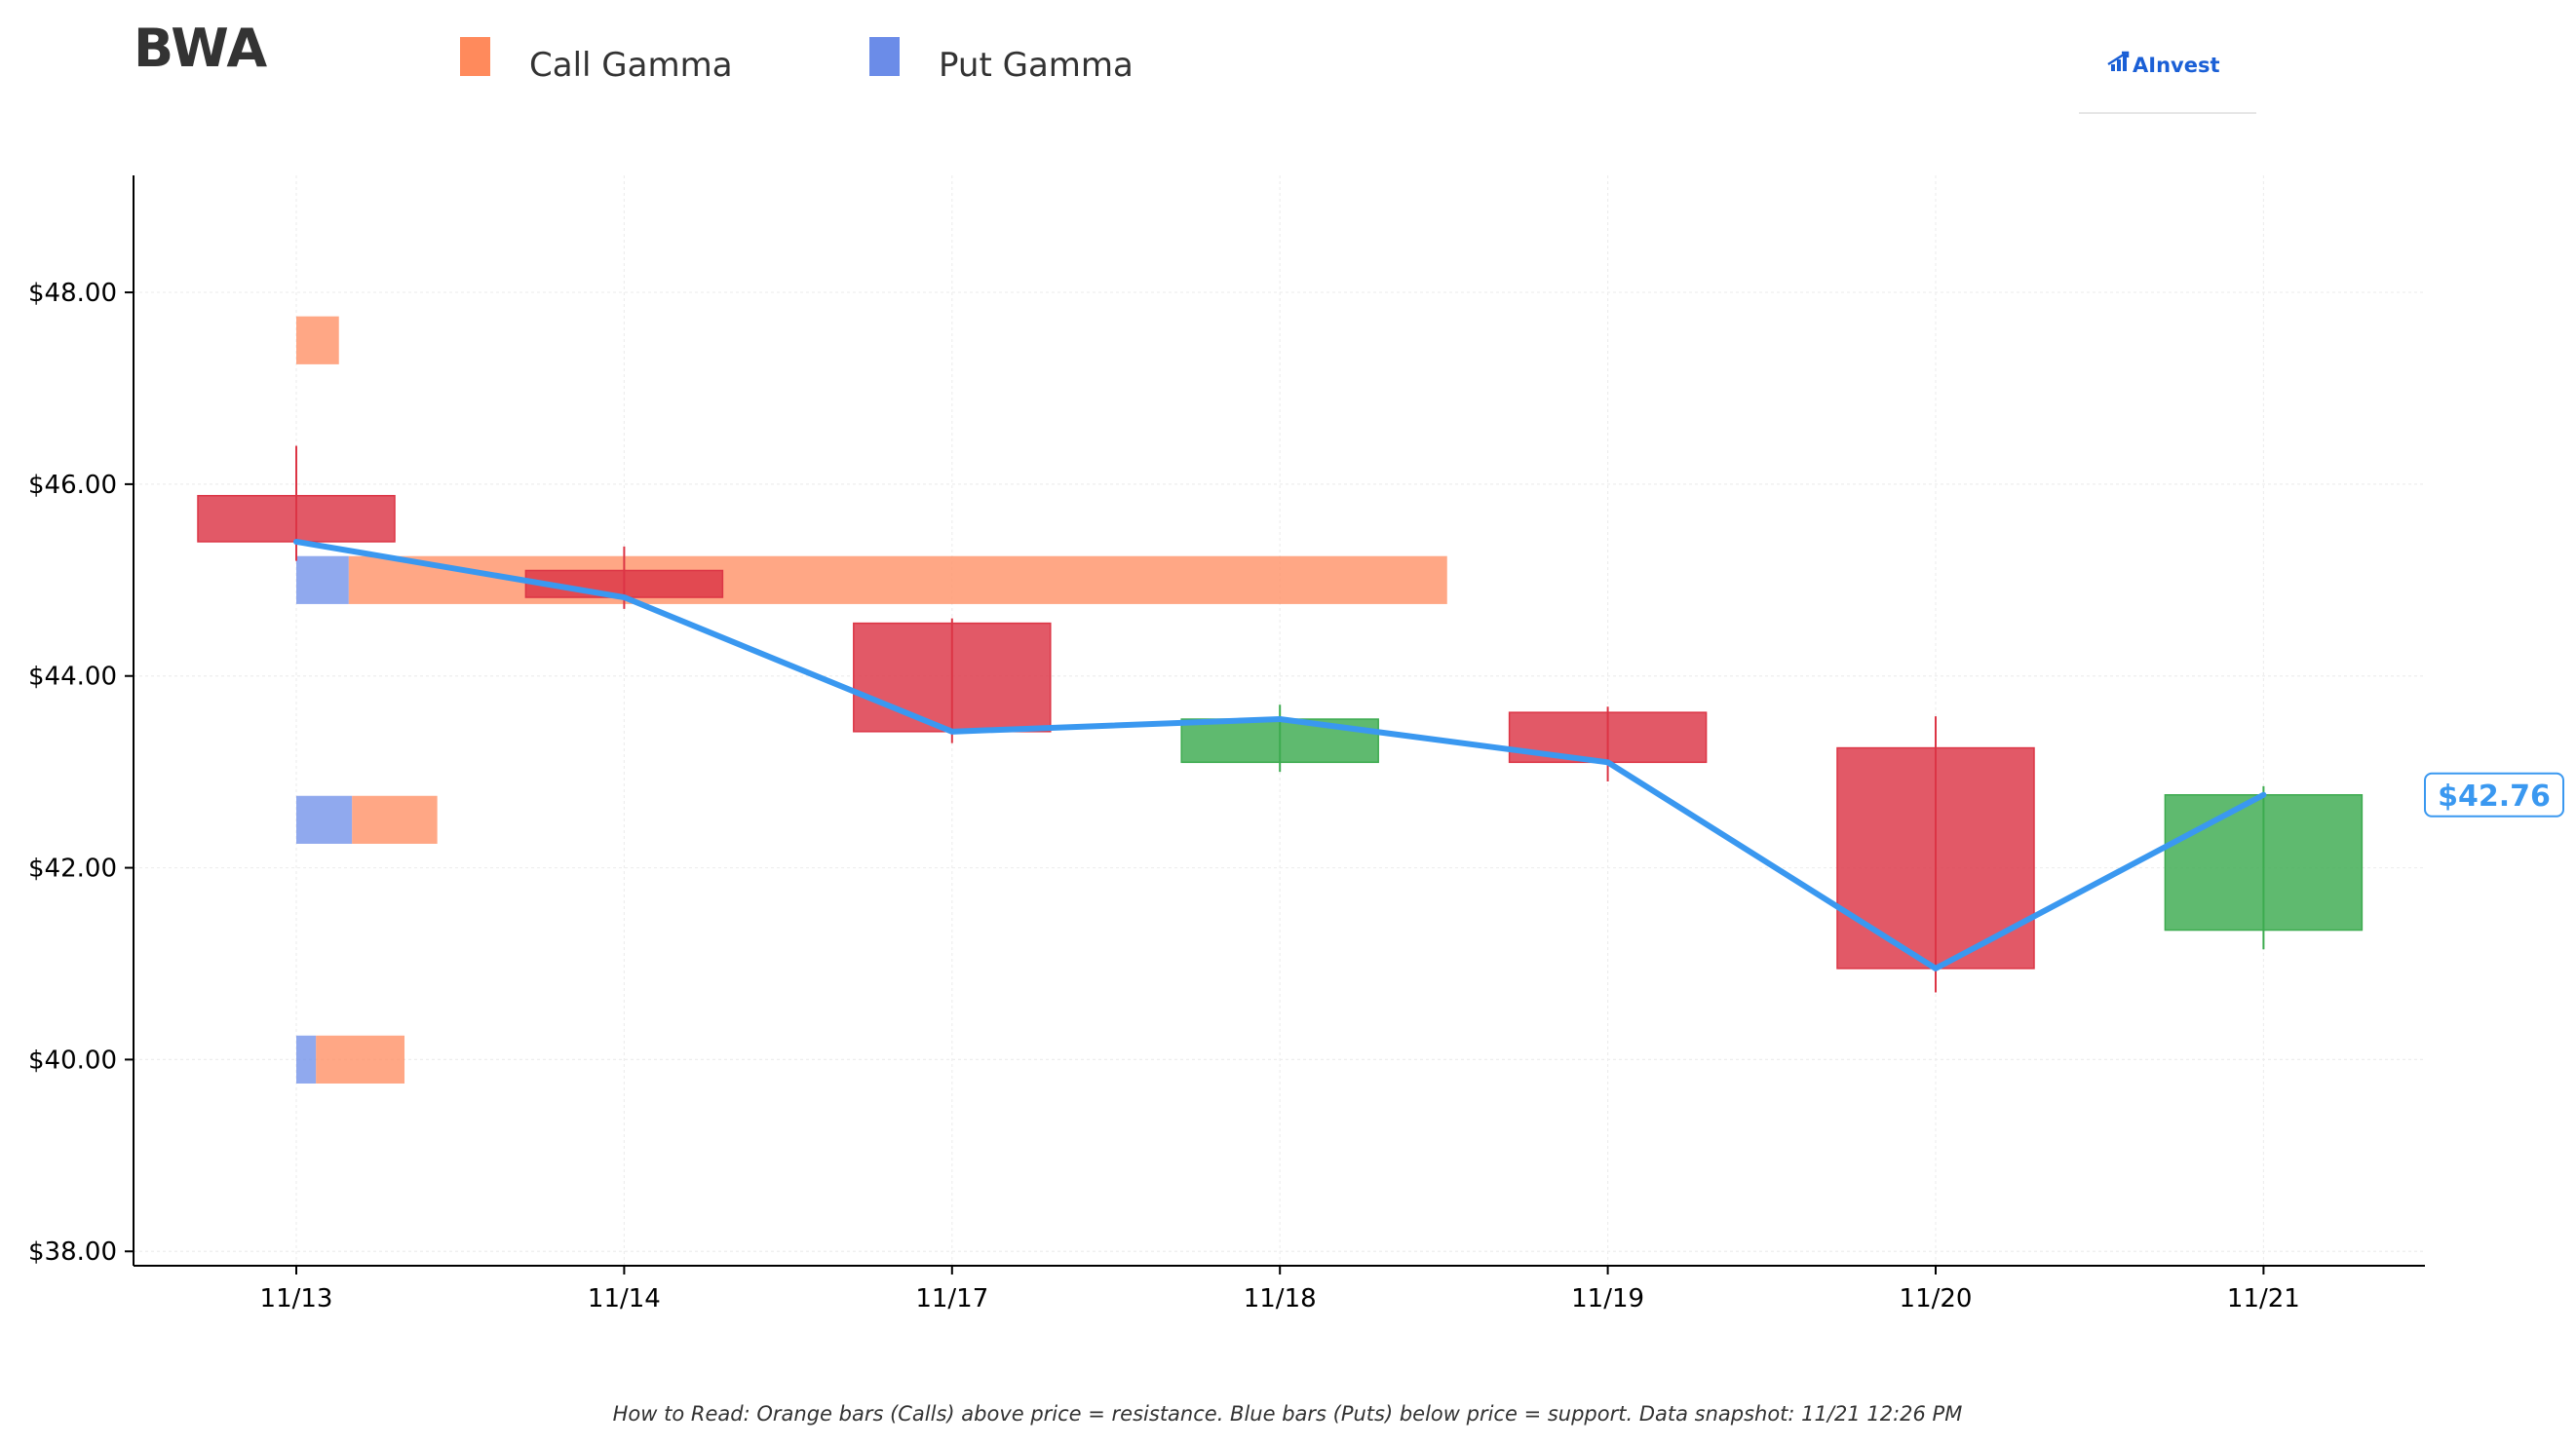 The image size is (2576, 1446). Describe the element at coordinates (2176, 65) in the screenshot. I see `logo-text: AInvest` at that location.